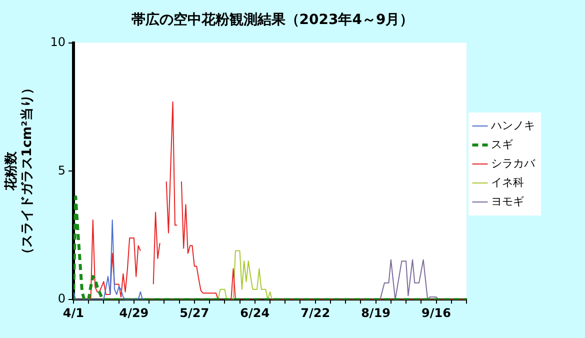 The image size is (585, 338). What do you see at coordinates (315, 313) in the screenshot?
I see `x-tick-label: 7/22` at bounding box center [315, 313].